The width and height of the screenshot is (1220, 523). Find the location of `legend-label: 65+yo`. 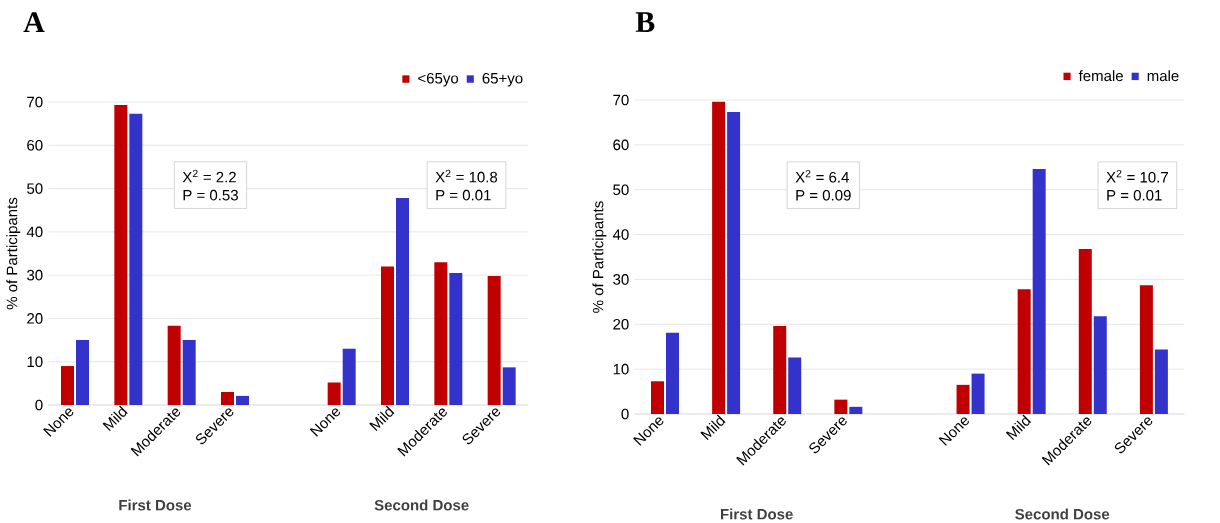

legend-label: 65+yo is located at coordinates (502, 79).